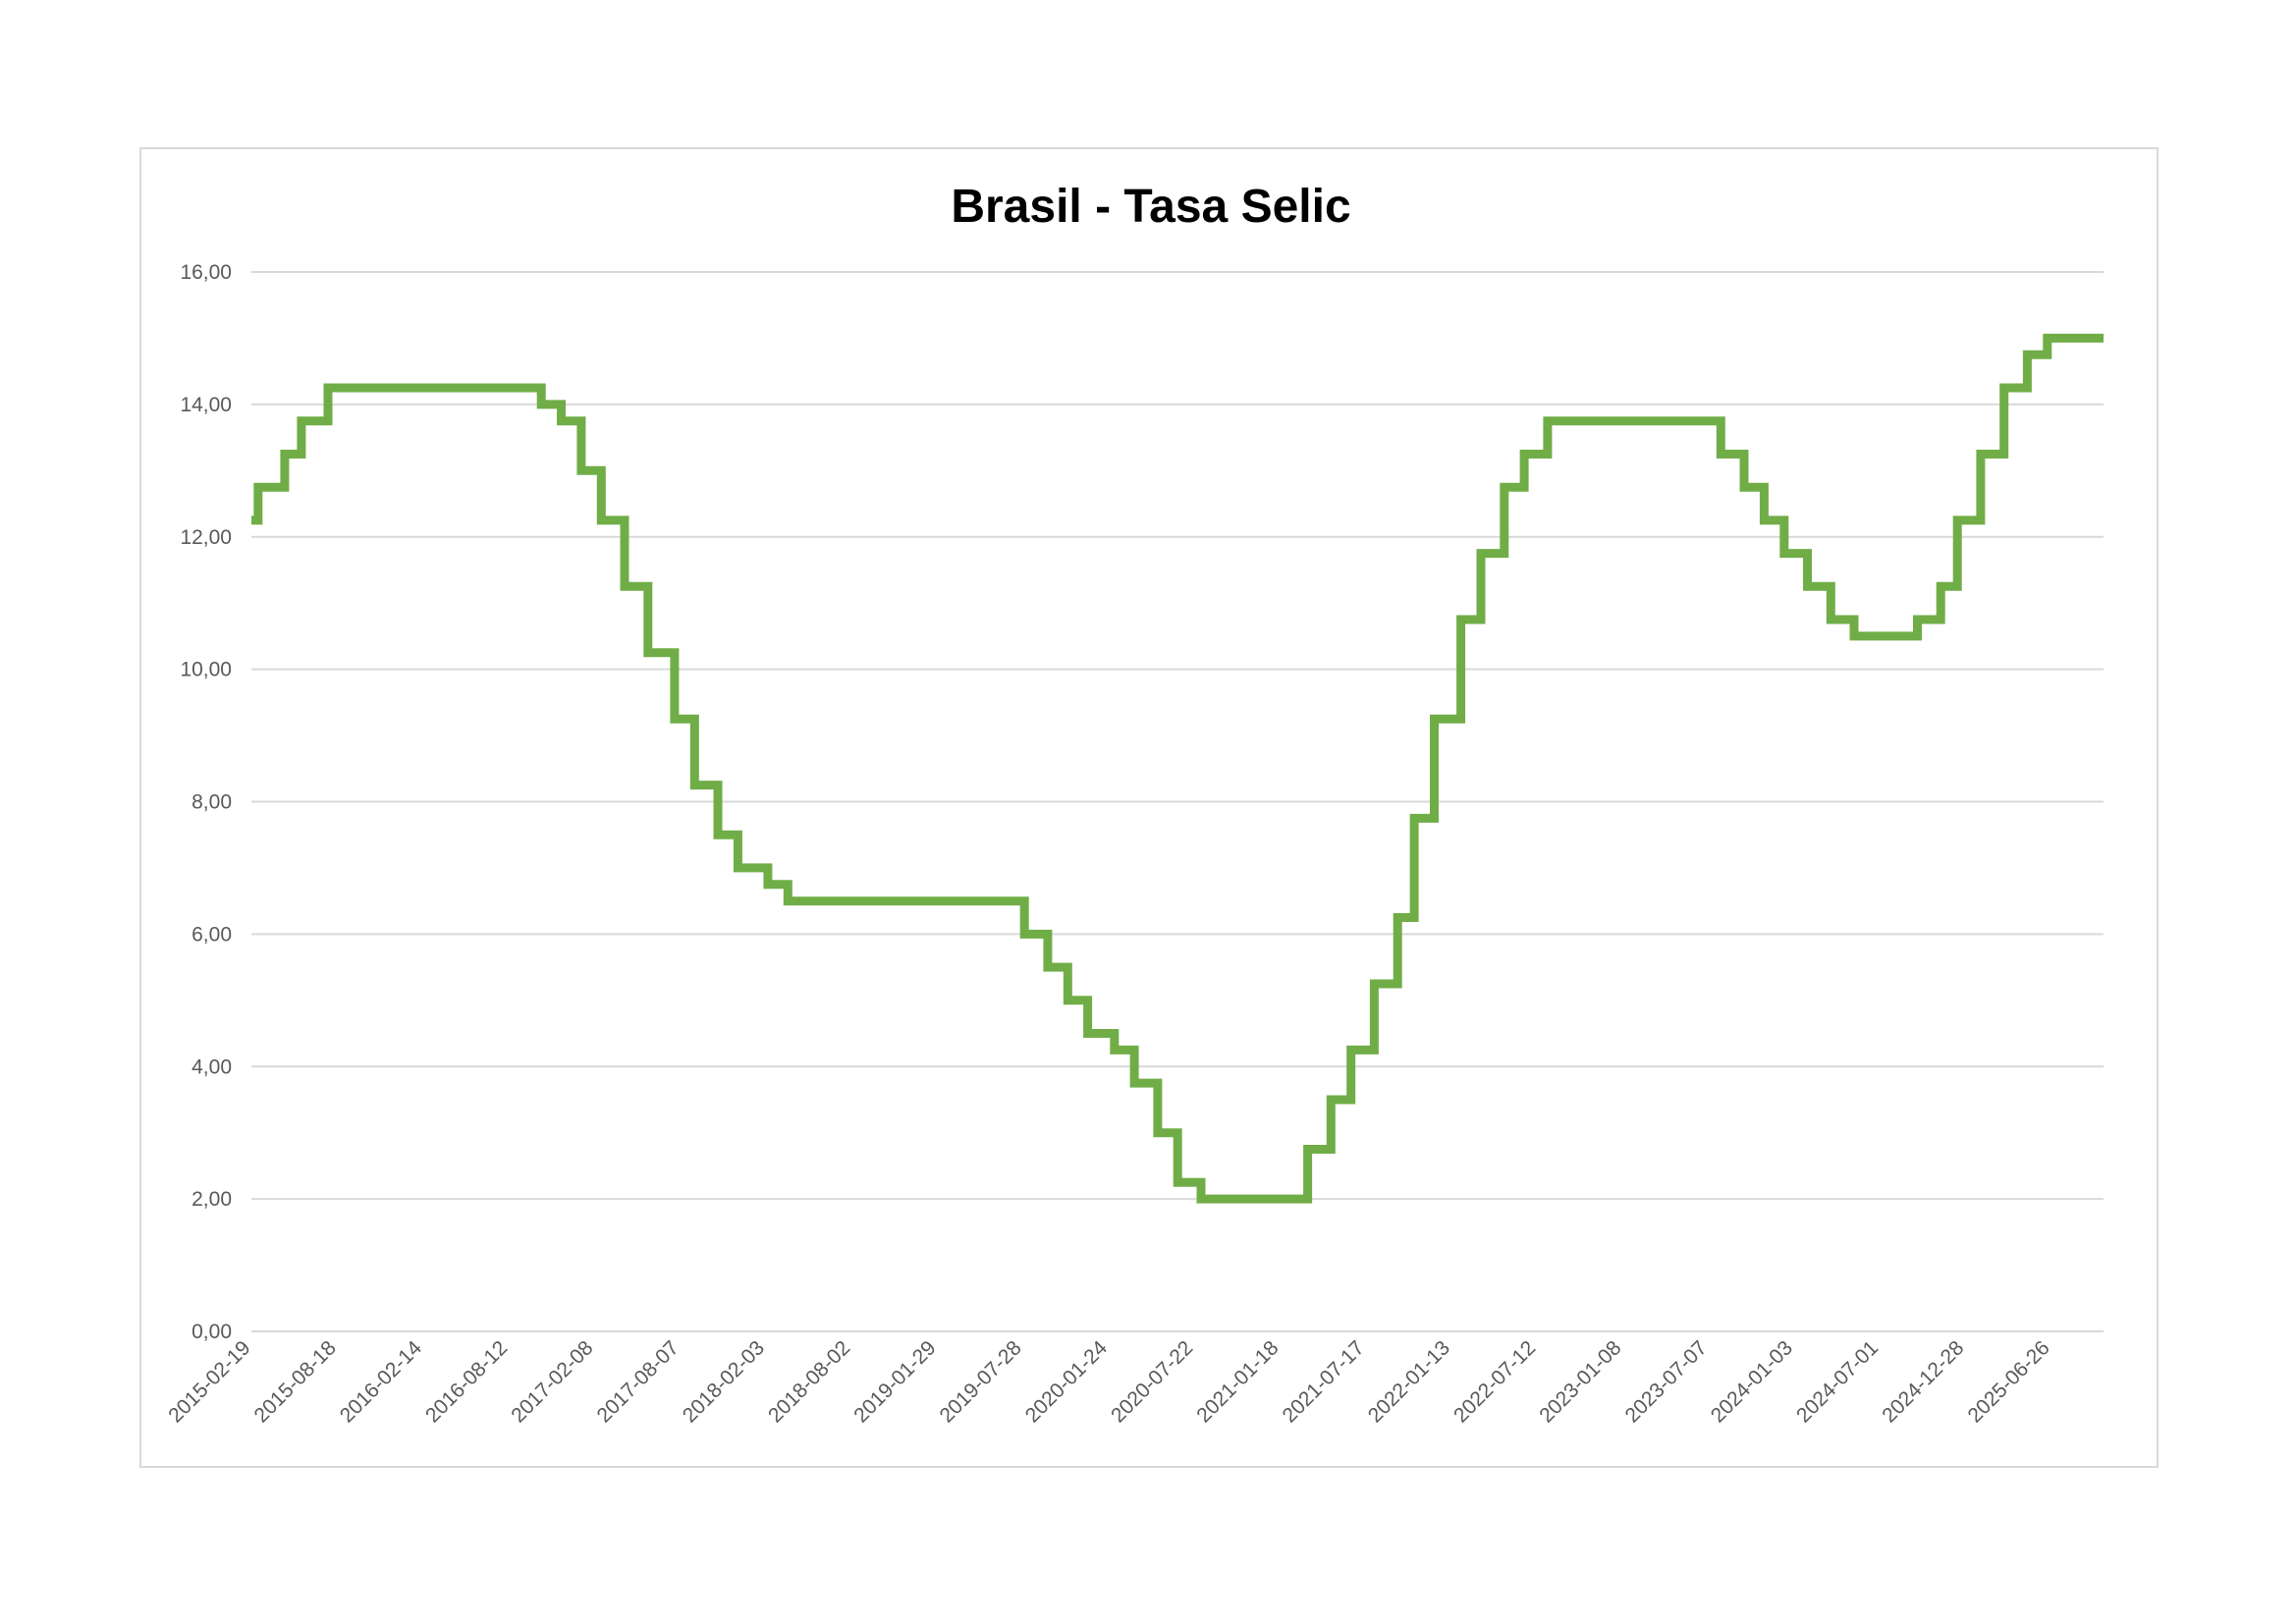 This screenshot has width=2296, height=1623. Describe the element at coordinates (1666, 1382) in the screenshot. I see `x-tick-label: 2023-07-07` at that location.